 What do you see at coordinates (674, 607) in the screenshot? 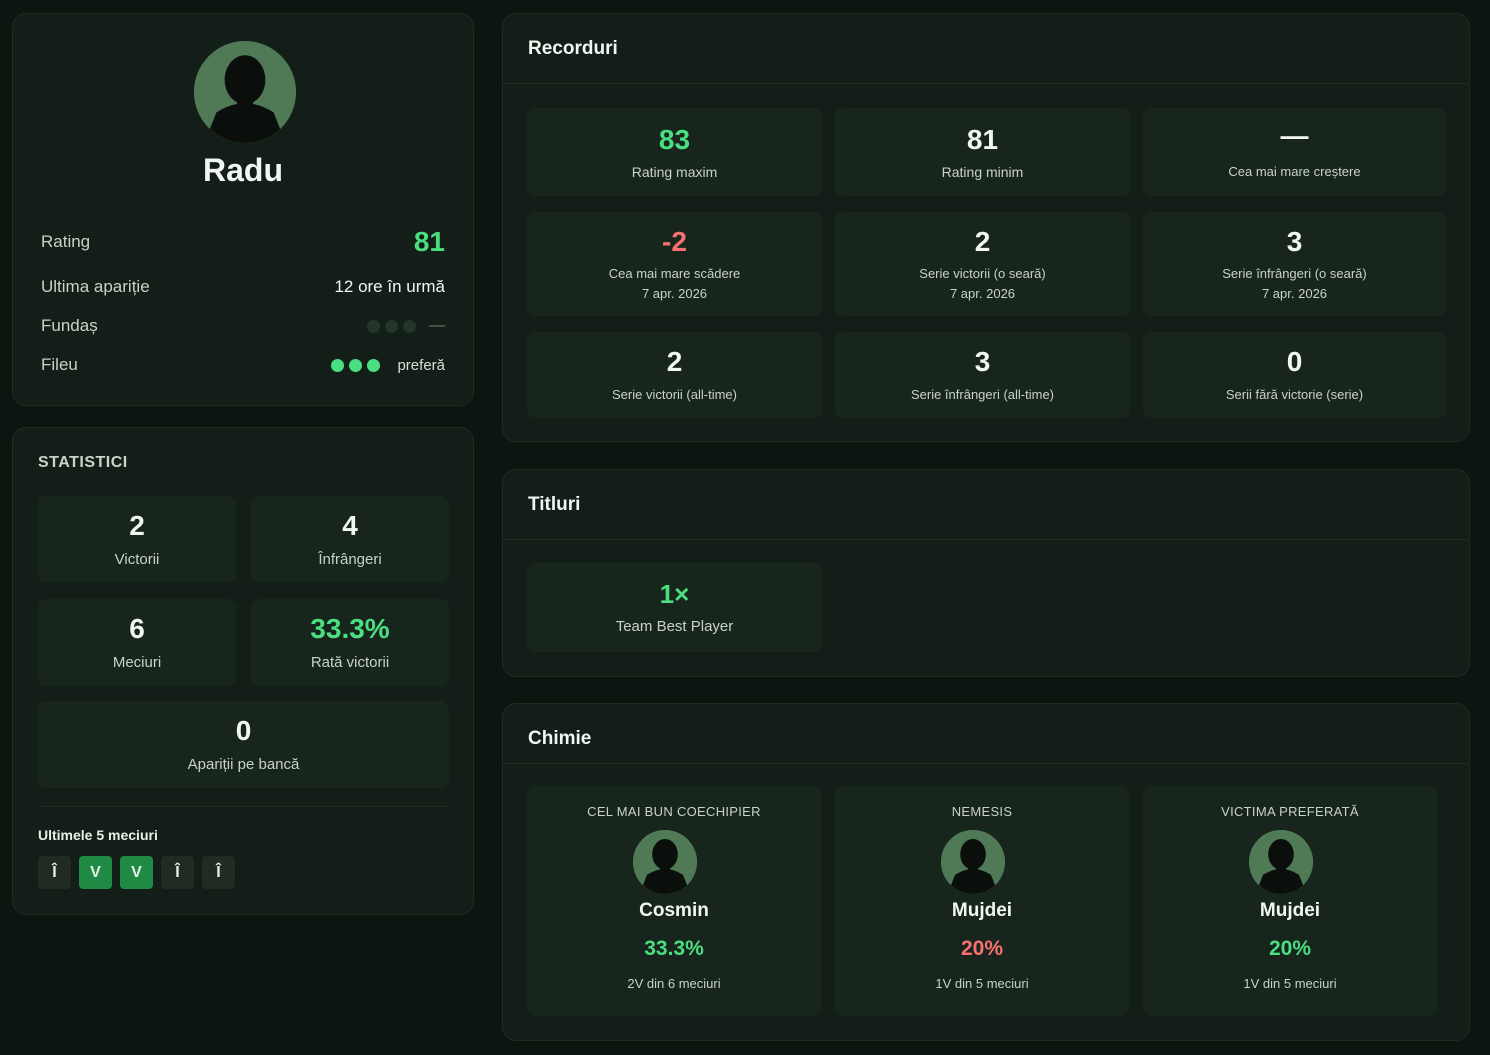
I see `title-tile: 1× Team Best Player` at bounding box center [674, 607].